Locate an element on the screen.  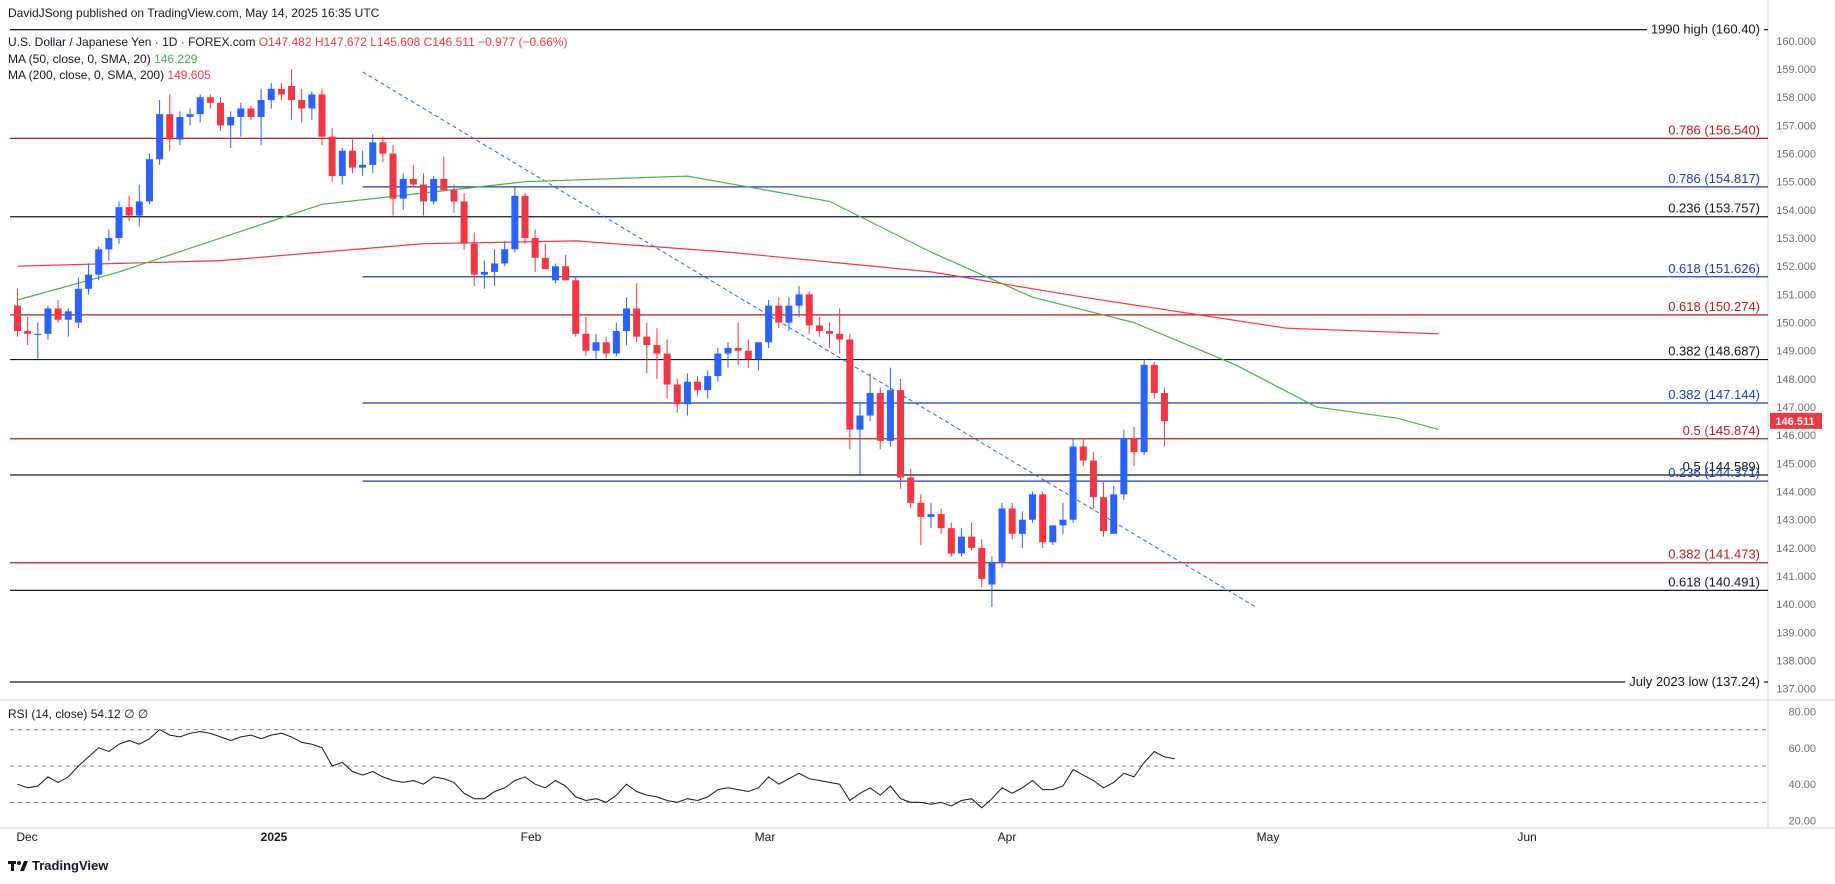
price-tick-label: 153.000 is located at coordinates (1796, 239).